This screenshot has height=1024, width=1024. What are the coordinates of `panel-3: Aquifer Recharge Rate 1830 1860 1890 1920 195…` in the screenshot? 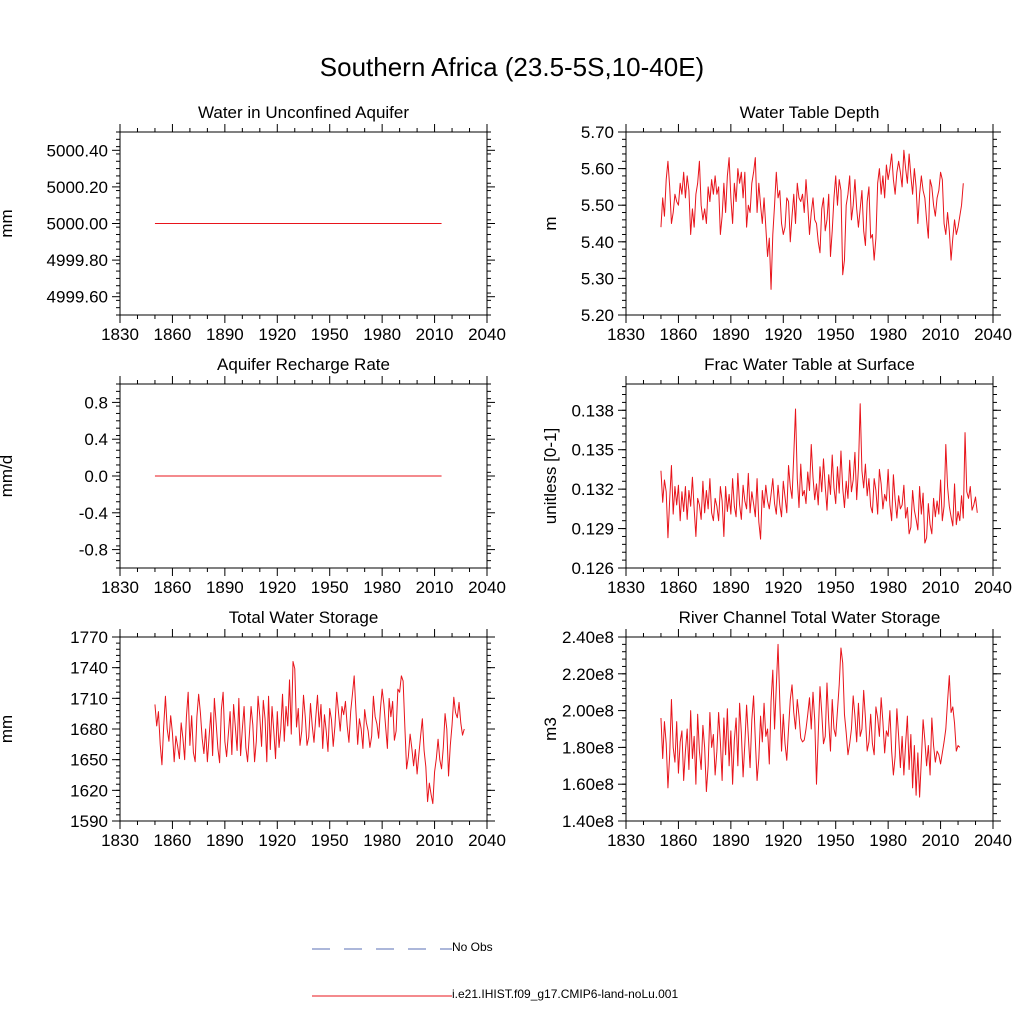 It's located at (253, 476).